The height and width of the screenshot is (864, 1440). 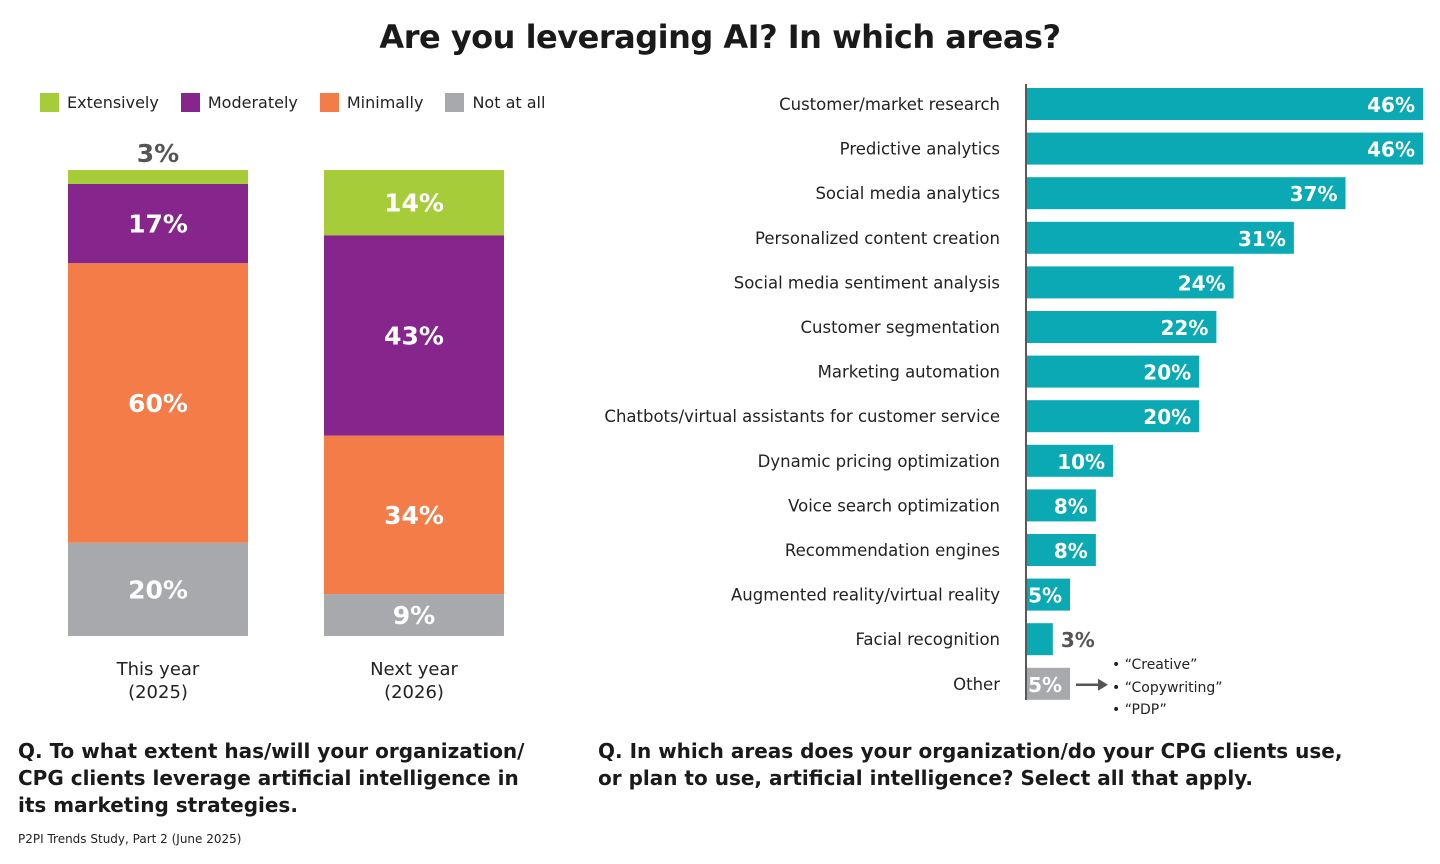 What do you see at coordinates (907, 193) in the screenshot?
I see `category-label: Social media analytics` at bounding box center [907, 193].